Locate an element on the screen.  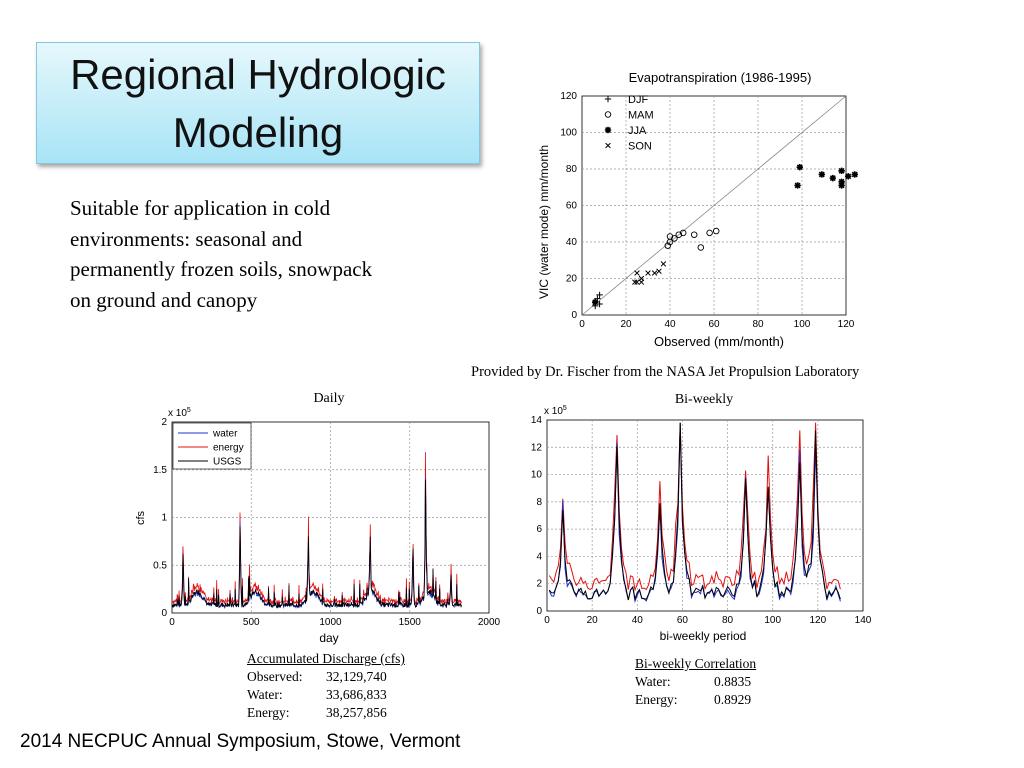
et-ytick-label: 80 is located at coordinates (572, 169).